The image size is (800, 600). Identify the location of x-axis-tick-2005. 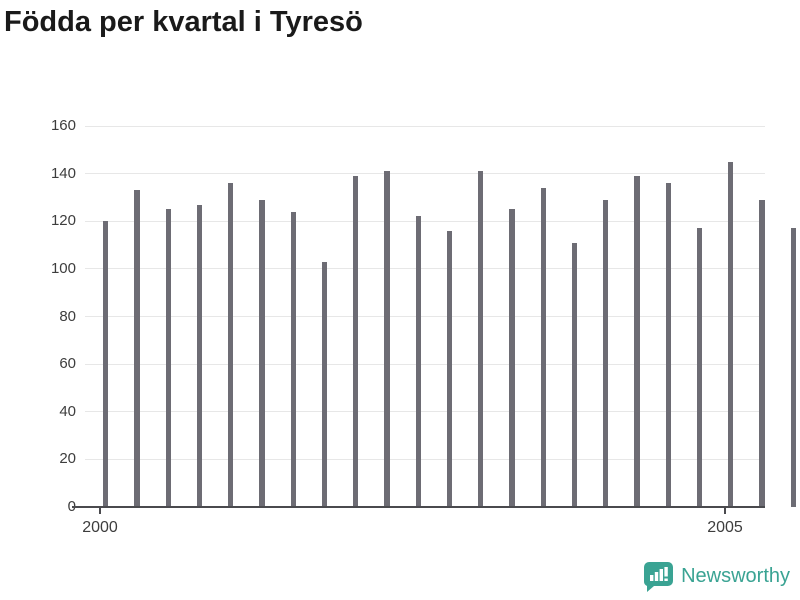
(725, 511).